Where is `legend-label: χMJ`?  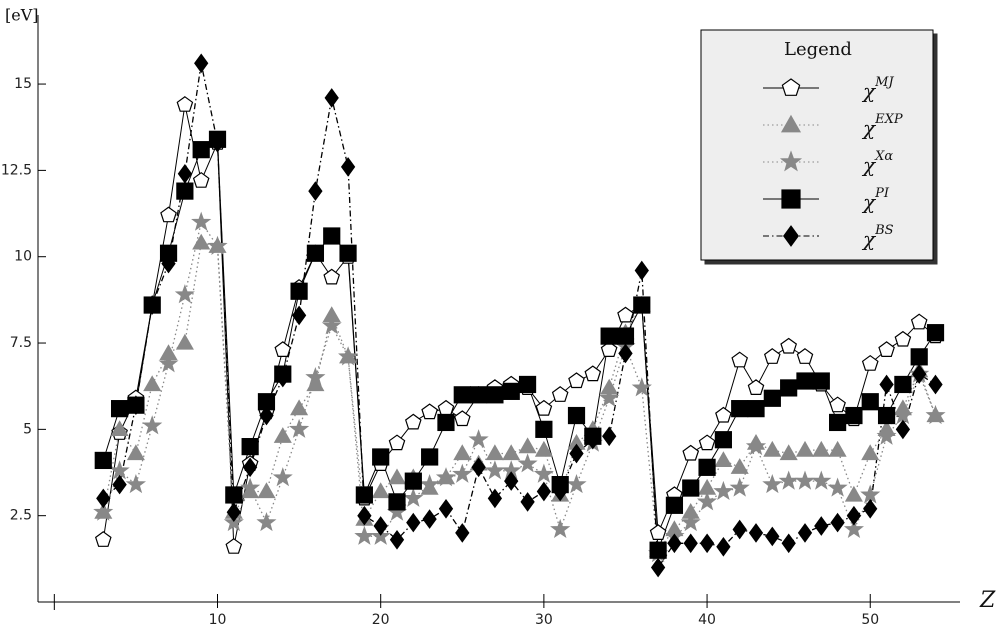
legend-label: χMJ is located at coordinates (877, 89).